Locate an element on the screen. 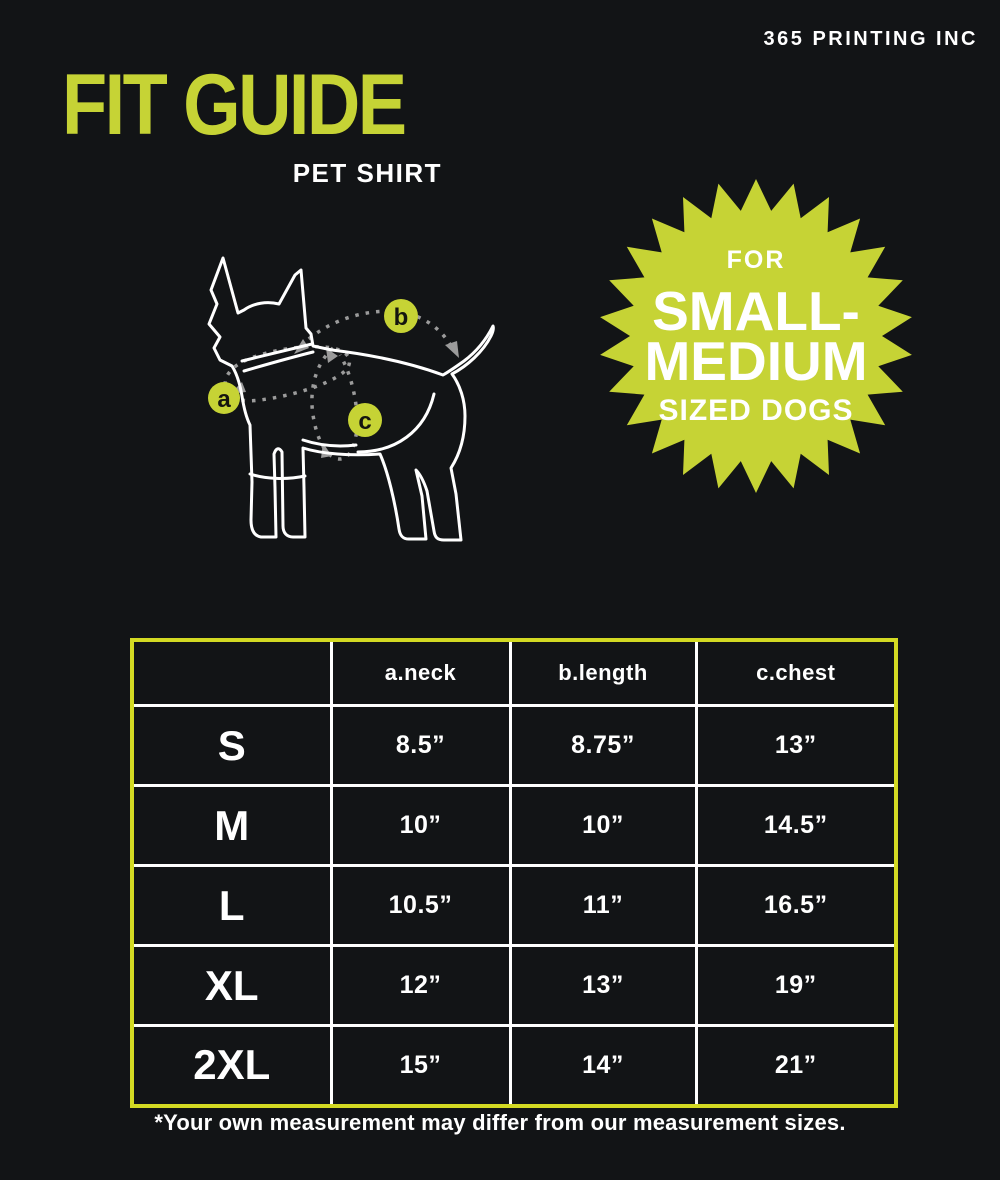  badge-line-small: SMALL- is located at coordinates (756, 311).